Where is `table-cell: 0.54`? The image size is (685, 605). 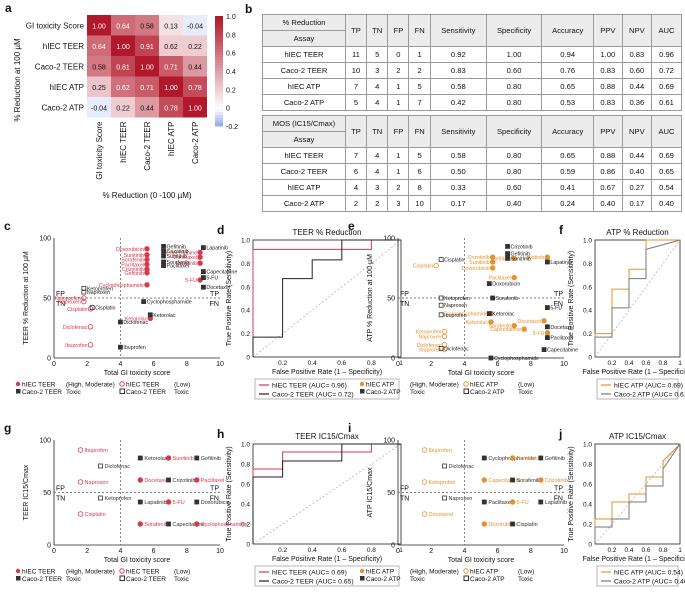
table-cell: 0.54 is located at coordinates (666, 187).